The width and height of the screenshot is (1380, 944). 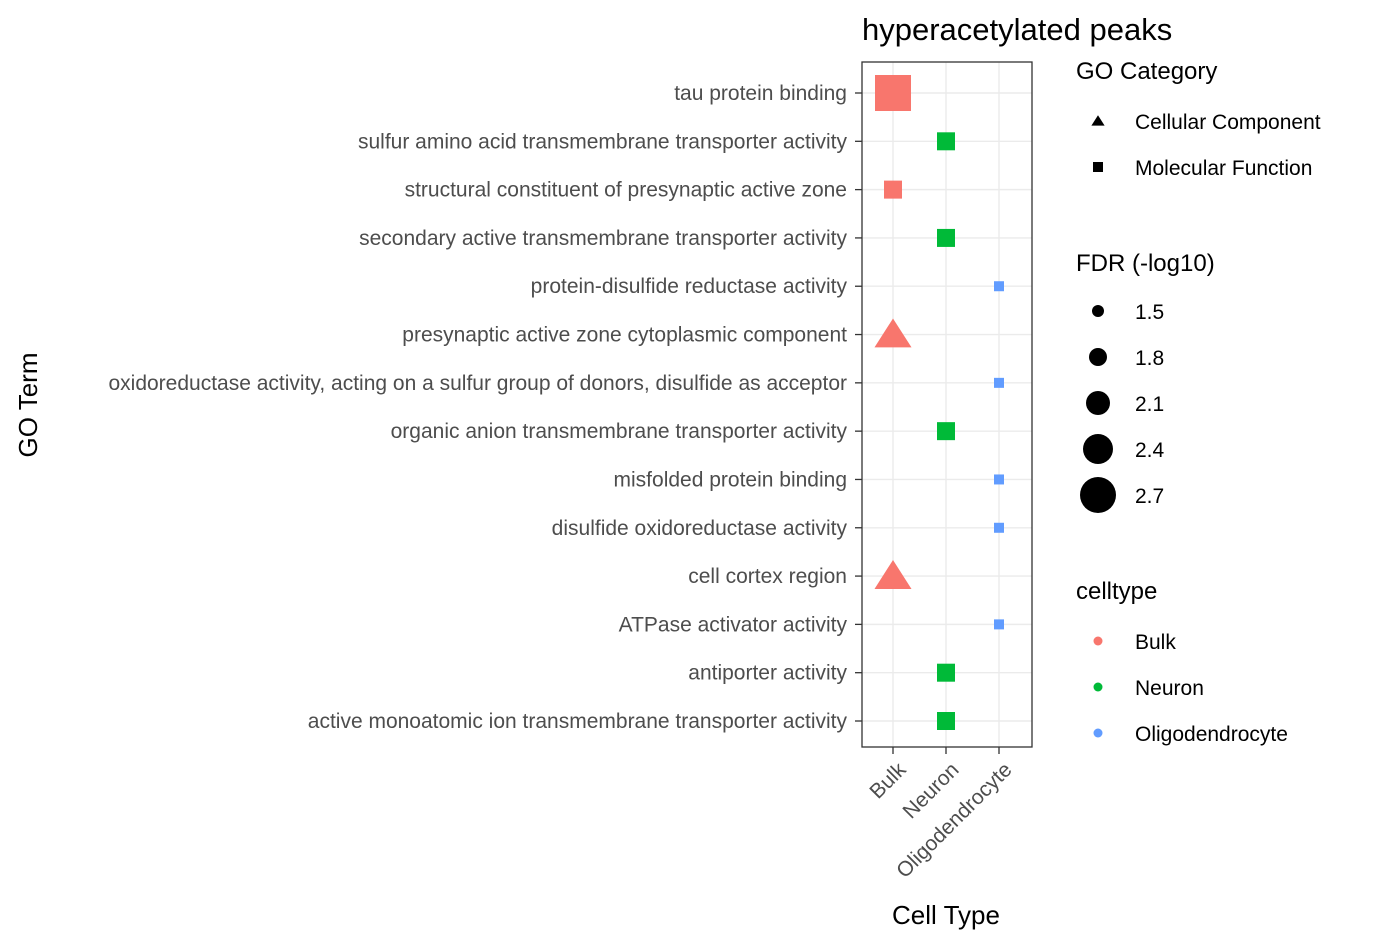 I want to click on legend-key-oligodendrocyte, so click(x=1098, y=733).